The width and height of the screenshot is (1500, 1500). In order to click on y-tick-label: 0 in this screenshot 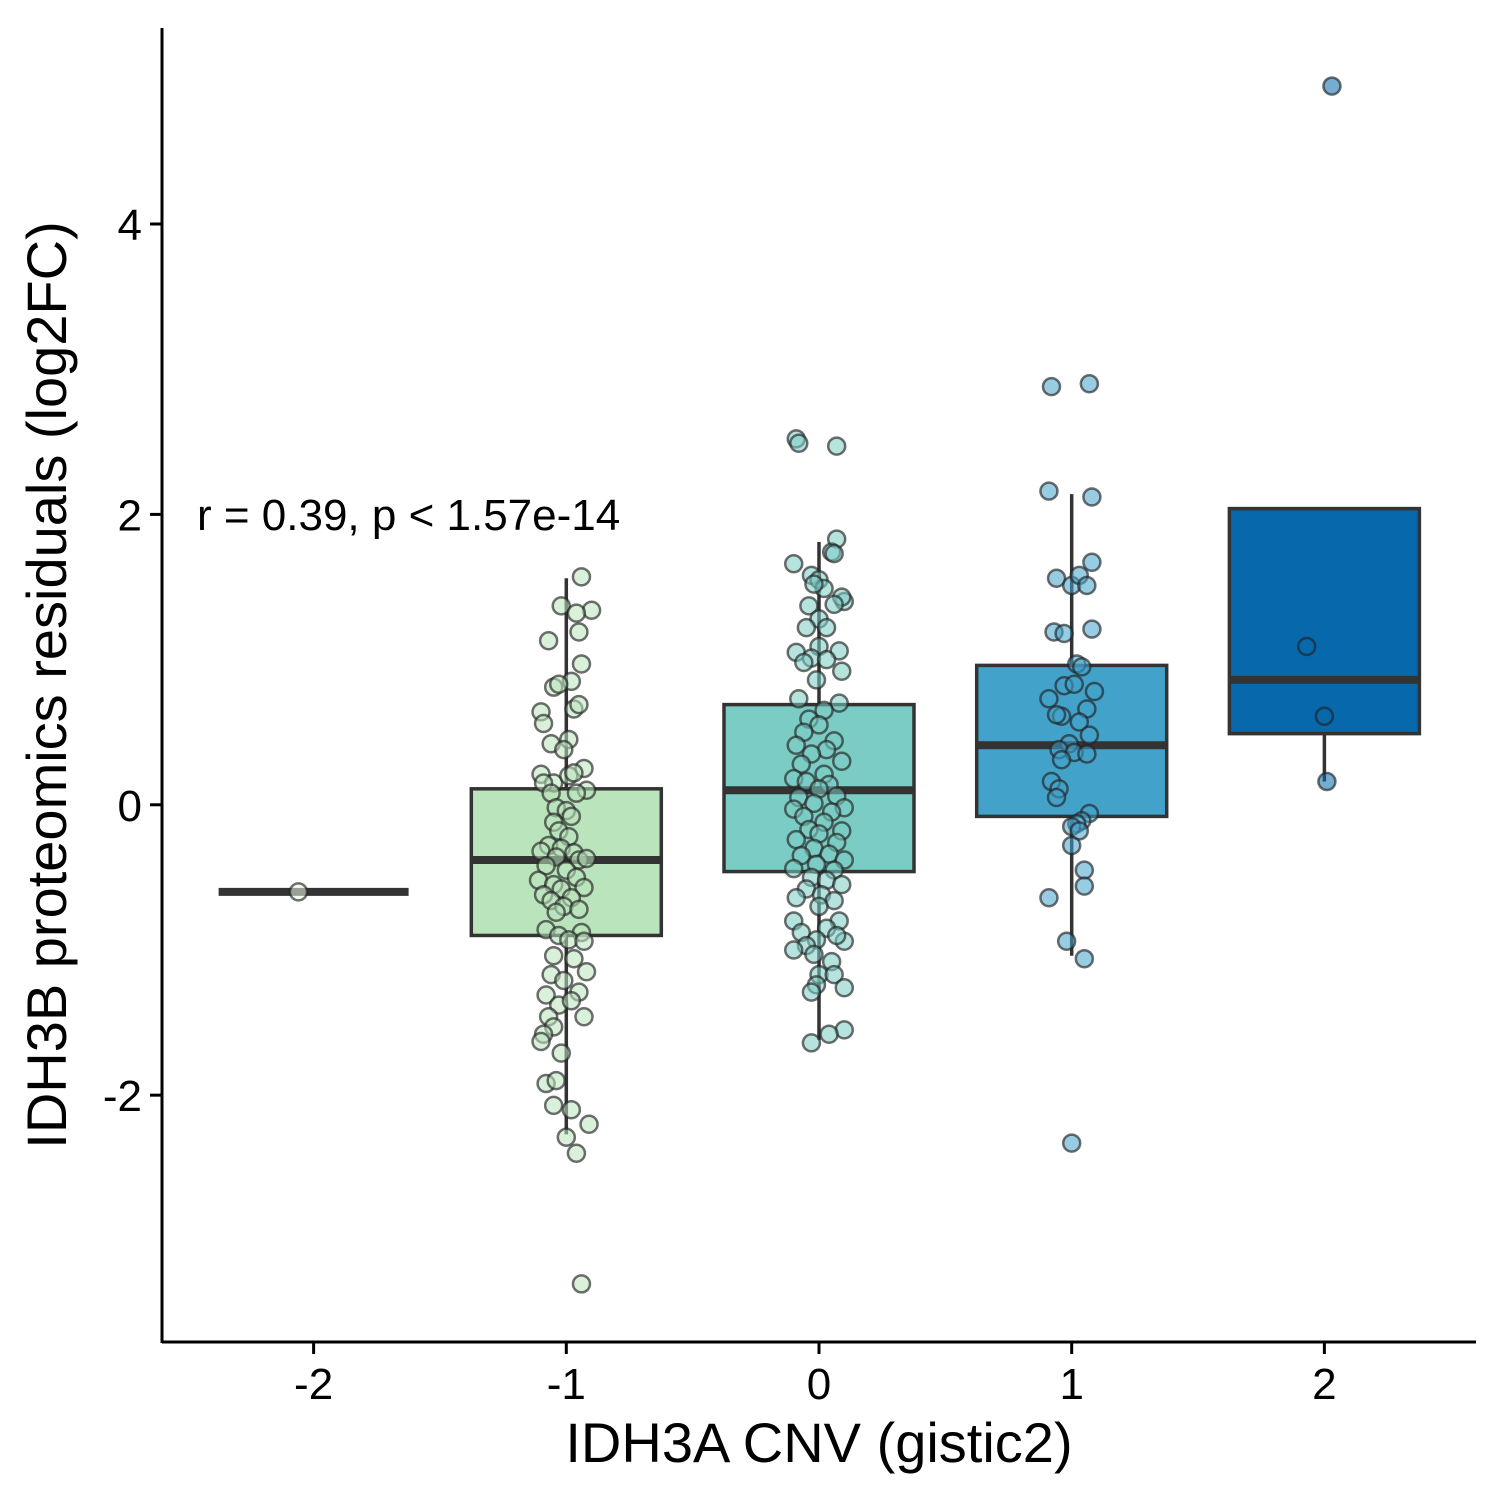, I will do `click(130, 806)`.